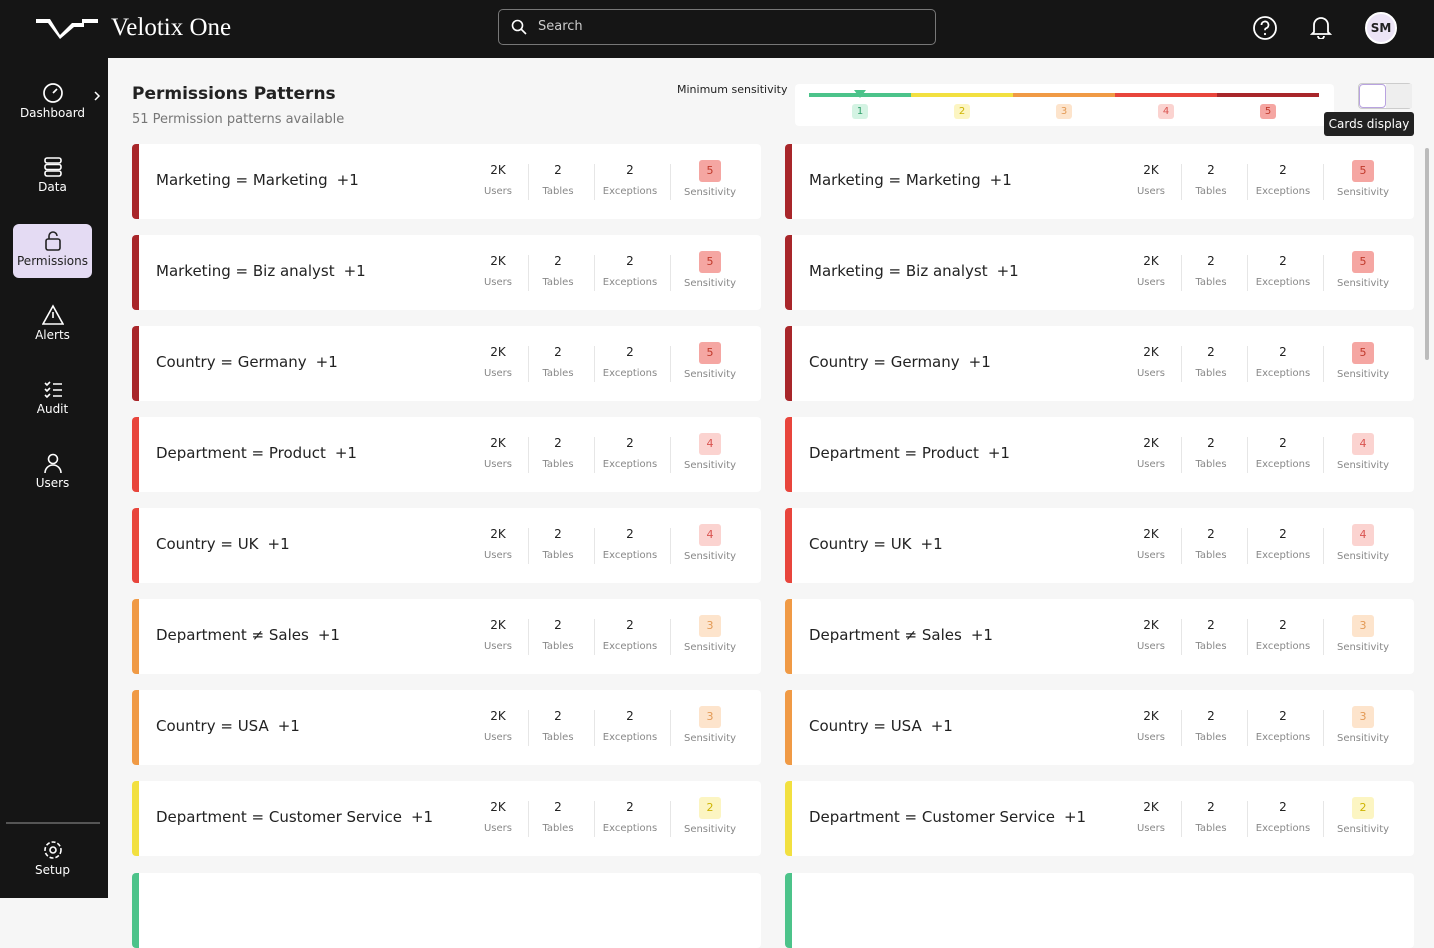 Image resolution: width=1434 pixels, height=948 pixels. I want to click on stat-label: Exceptions, so click(1283, 737).